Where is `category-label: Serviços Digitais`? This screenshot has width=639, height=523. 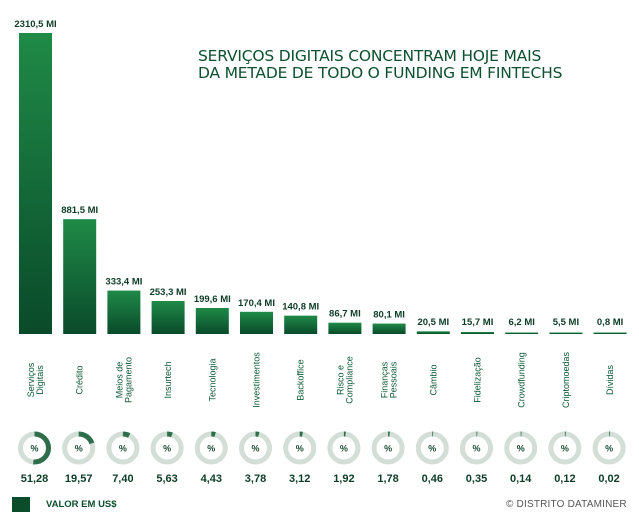
category-label: Serviços Digitais is located at coordinates (35, 379).